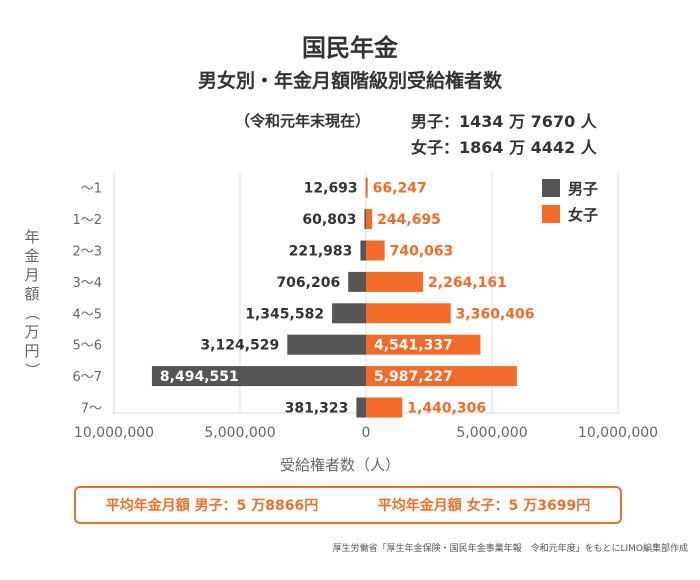  What do you see at coordinates (551, 188) in the screenshot?
I see `legend-swatch-male` at bounding box center [551, 188].